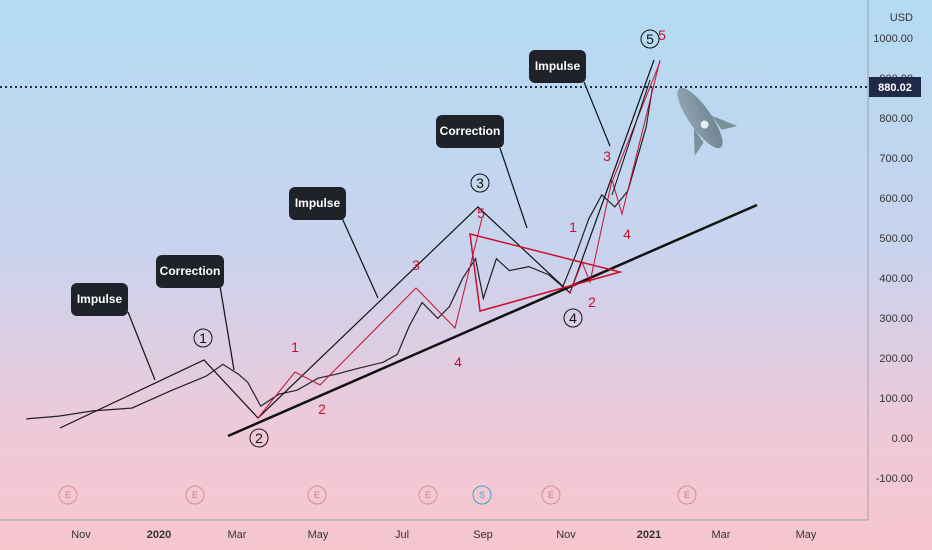  Describe the element at coordinates (573, 227) in the screenshot. I see `red-wave-1b: 1` at that location.